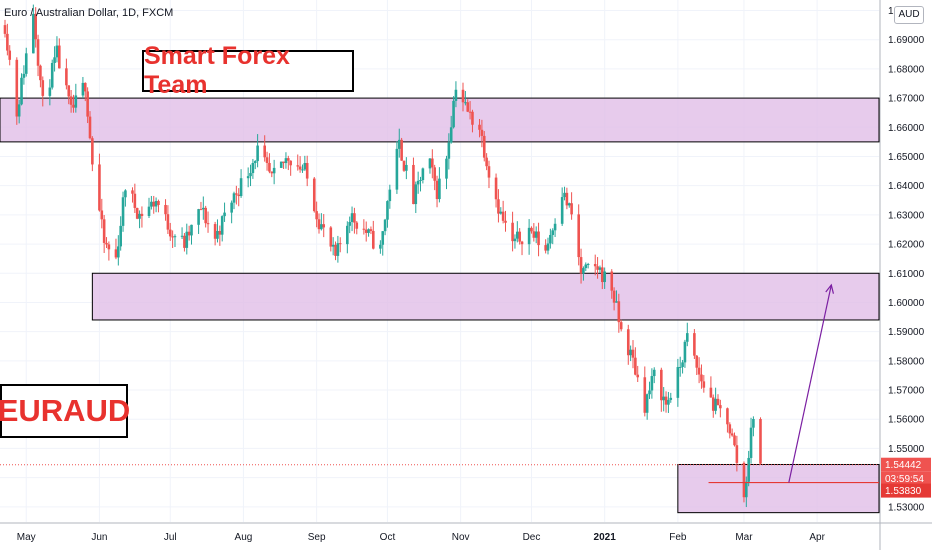  What do you see at coordinates (906, 274) in the screenshot?
I see `y-tick-label: 1.61000` at bounding box center [906, 274].